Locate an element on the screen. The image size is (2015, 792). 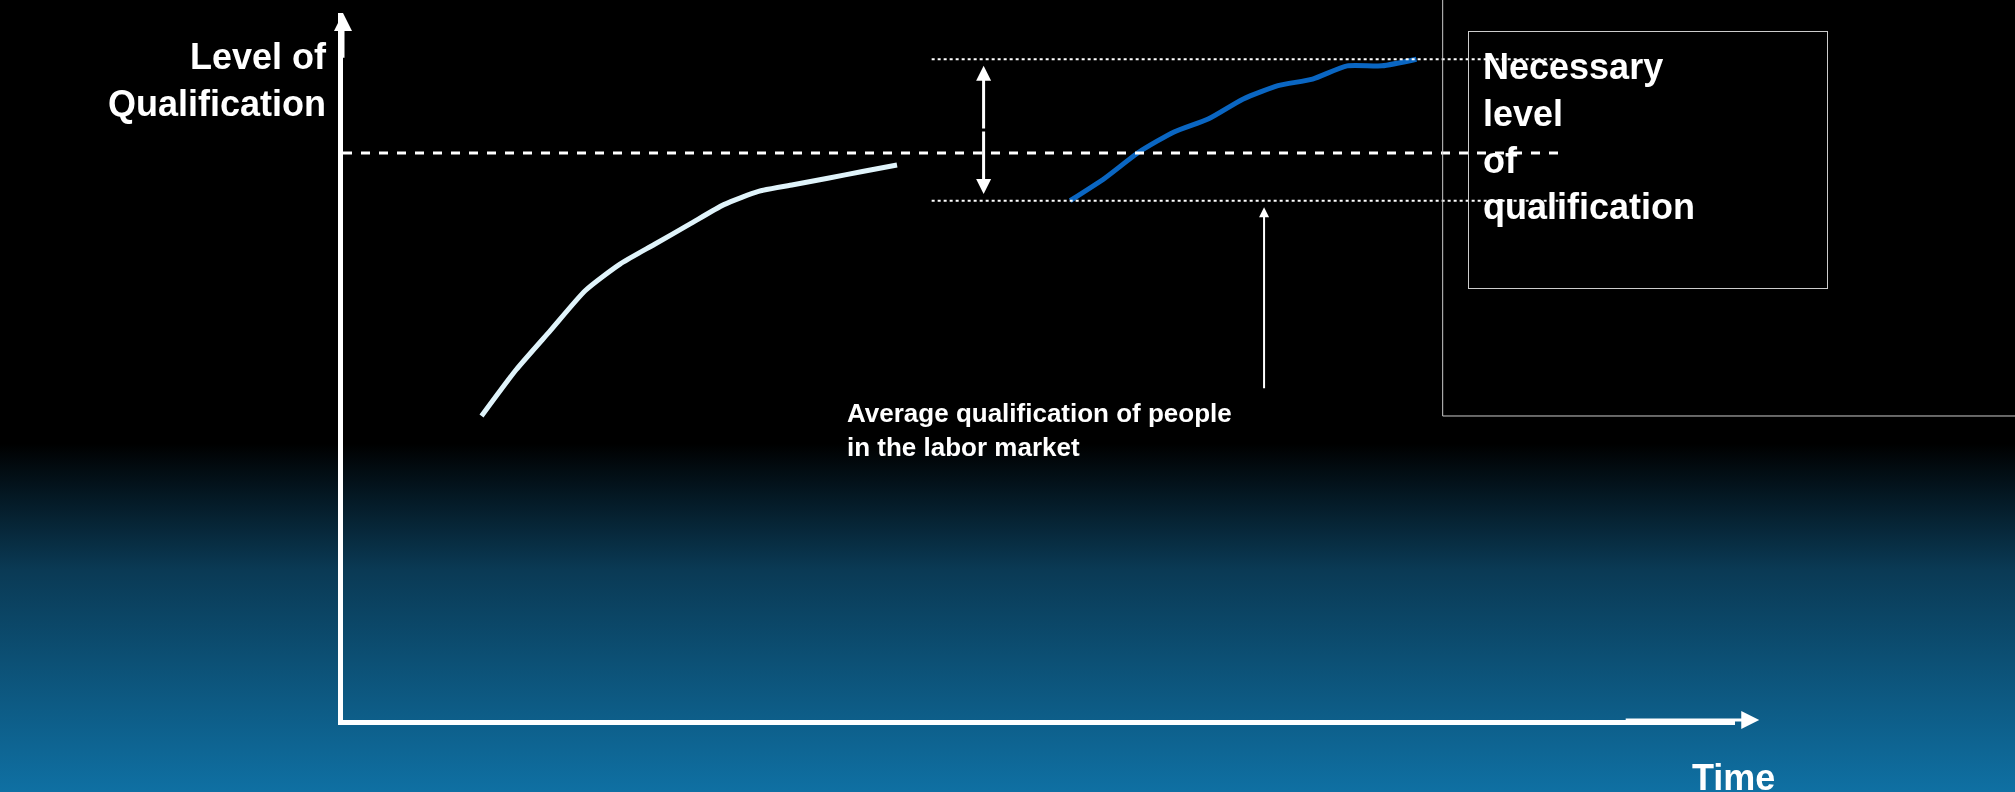
y-axis-title: Level of Qualification is located at coordinates (218, 80).